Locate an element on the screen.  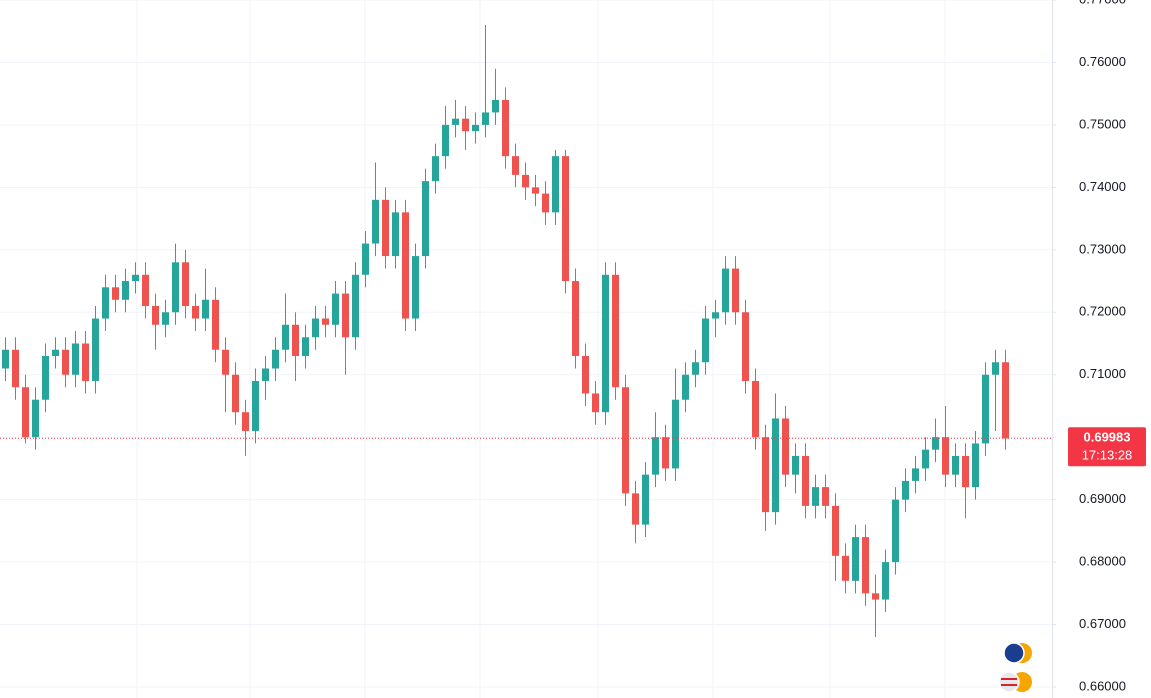
y-tick-label: 0.74000 is located at coordinates (1102, 186).